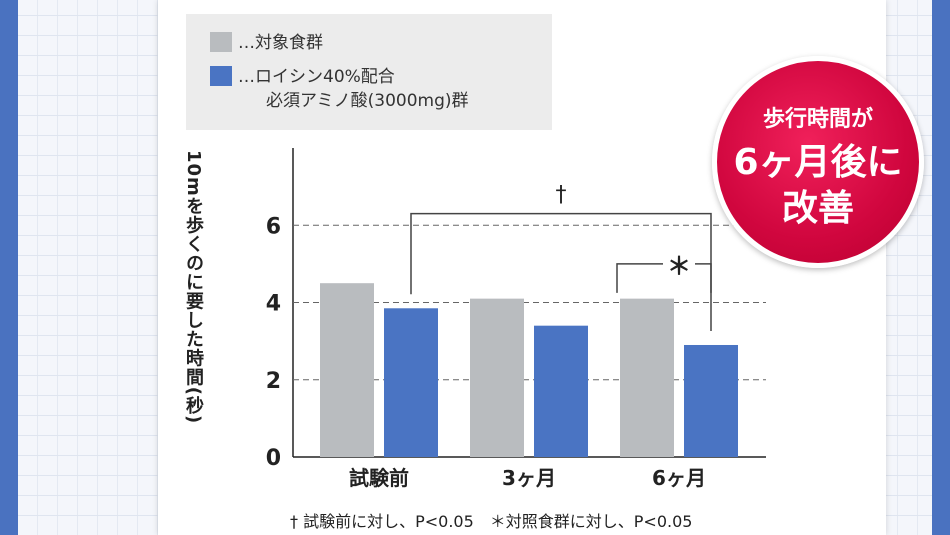 This screenshot has width=950, height=535. What do you see at coordinates (379, 478) in the screenshot?
I see `x-tick-label: 試験前` at bounding box center [379, 478].